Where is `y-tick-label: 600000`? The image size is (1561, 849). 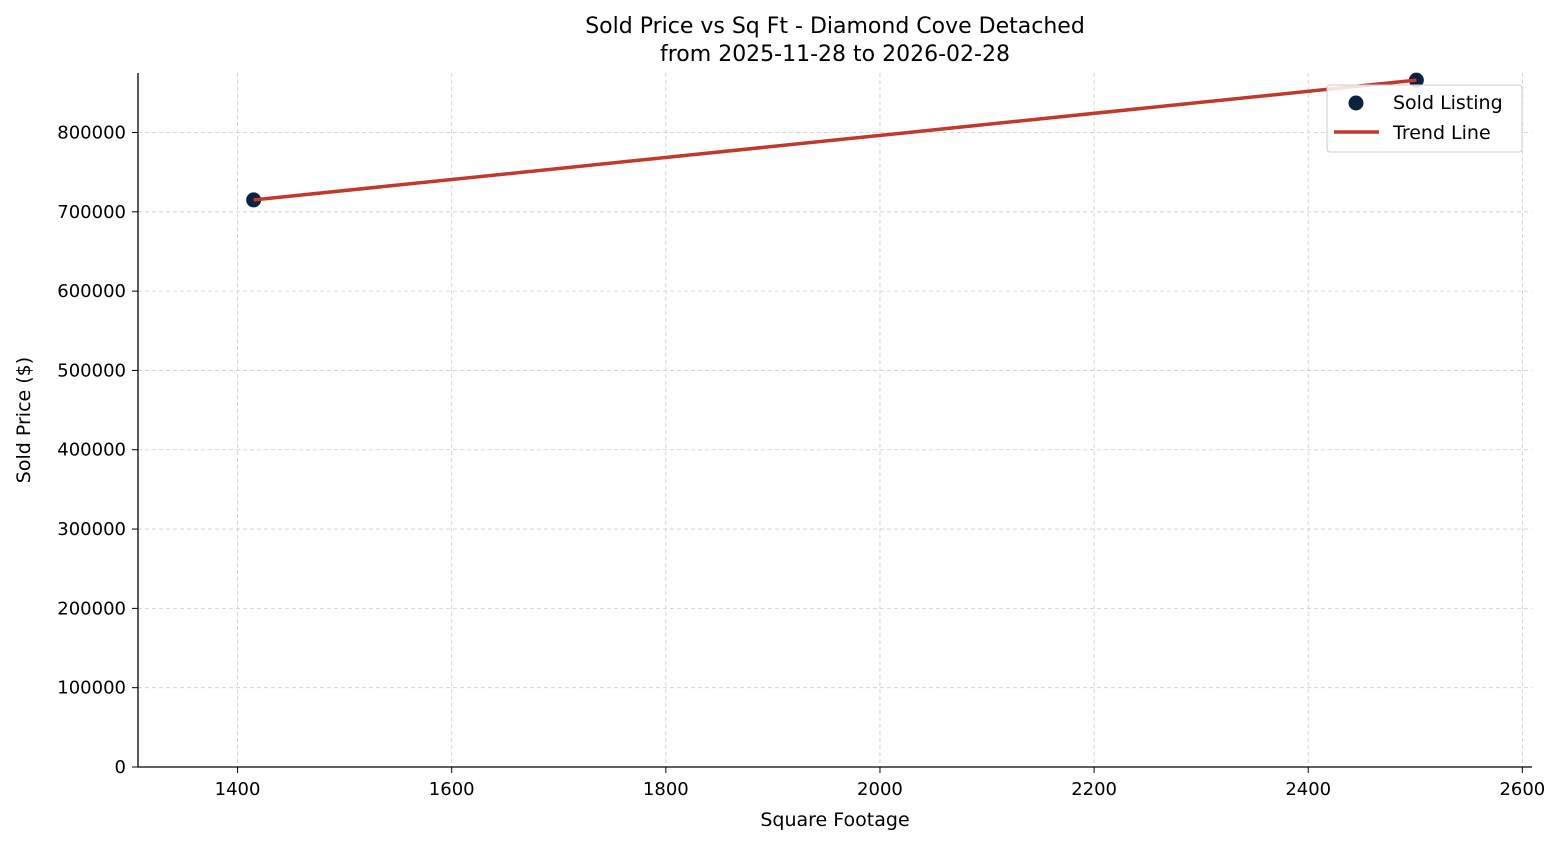 y-tick-label: 600000 is located at coordinates (91, 291).